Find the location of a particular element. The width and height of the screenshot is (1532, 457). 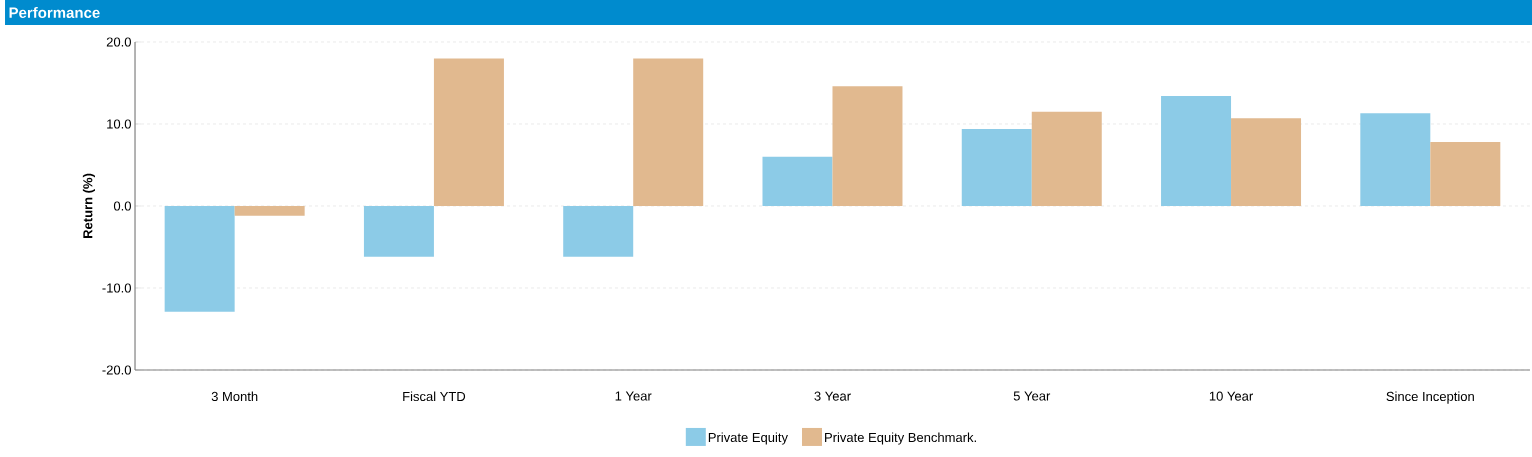

chart-title: Performance is located at coordinates (54, 12).